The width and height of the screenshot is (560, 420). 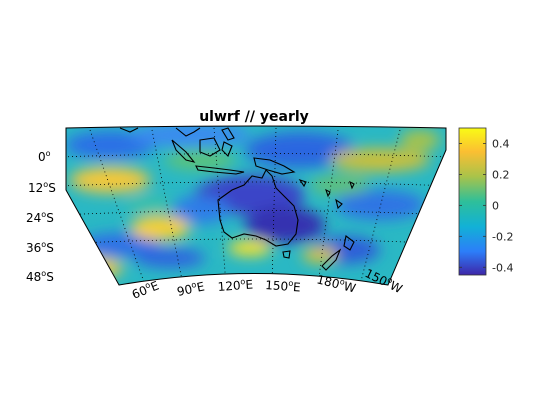 I want to click on lon-label: 150oE, so click(x=283, y=285).